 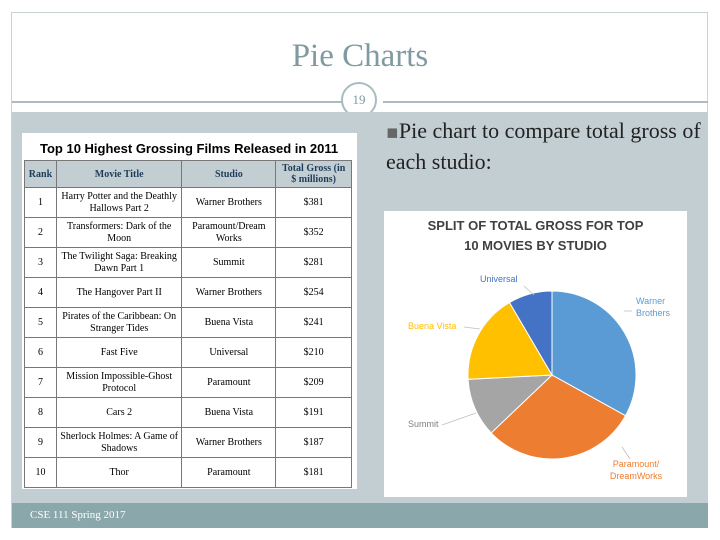 What do you see at coordinates (119, 174) in the screenshot?
I see `header-movie-title: Movie Title` at bounding box center [119, 174].